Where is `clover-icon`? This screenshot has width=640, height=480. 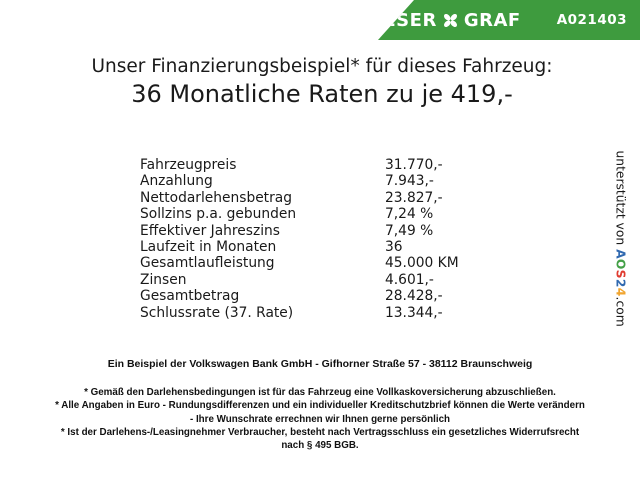 clover-icon is located at coordinates (450, 20).